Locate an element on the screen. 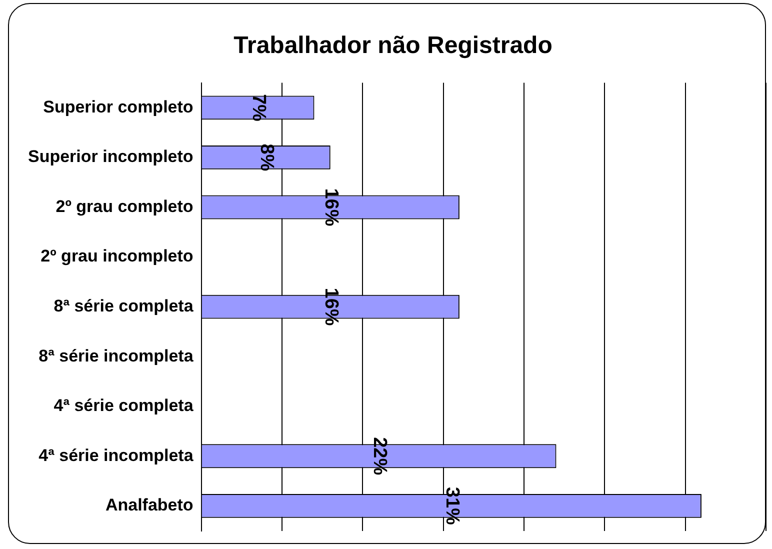 This screenshot has width=772, height=549. y-tick-label: Superior incompleto is located at coordinates (111, 156).